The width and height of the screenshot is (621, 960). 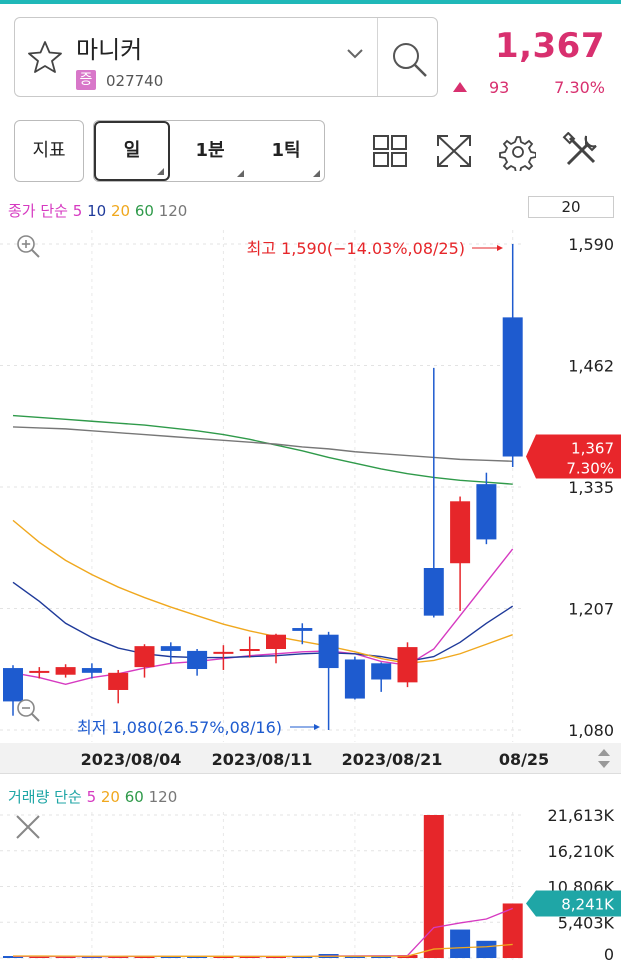 I want to click on period-1min-corner-icon, so click(x=240, y=173).